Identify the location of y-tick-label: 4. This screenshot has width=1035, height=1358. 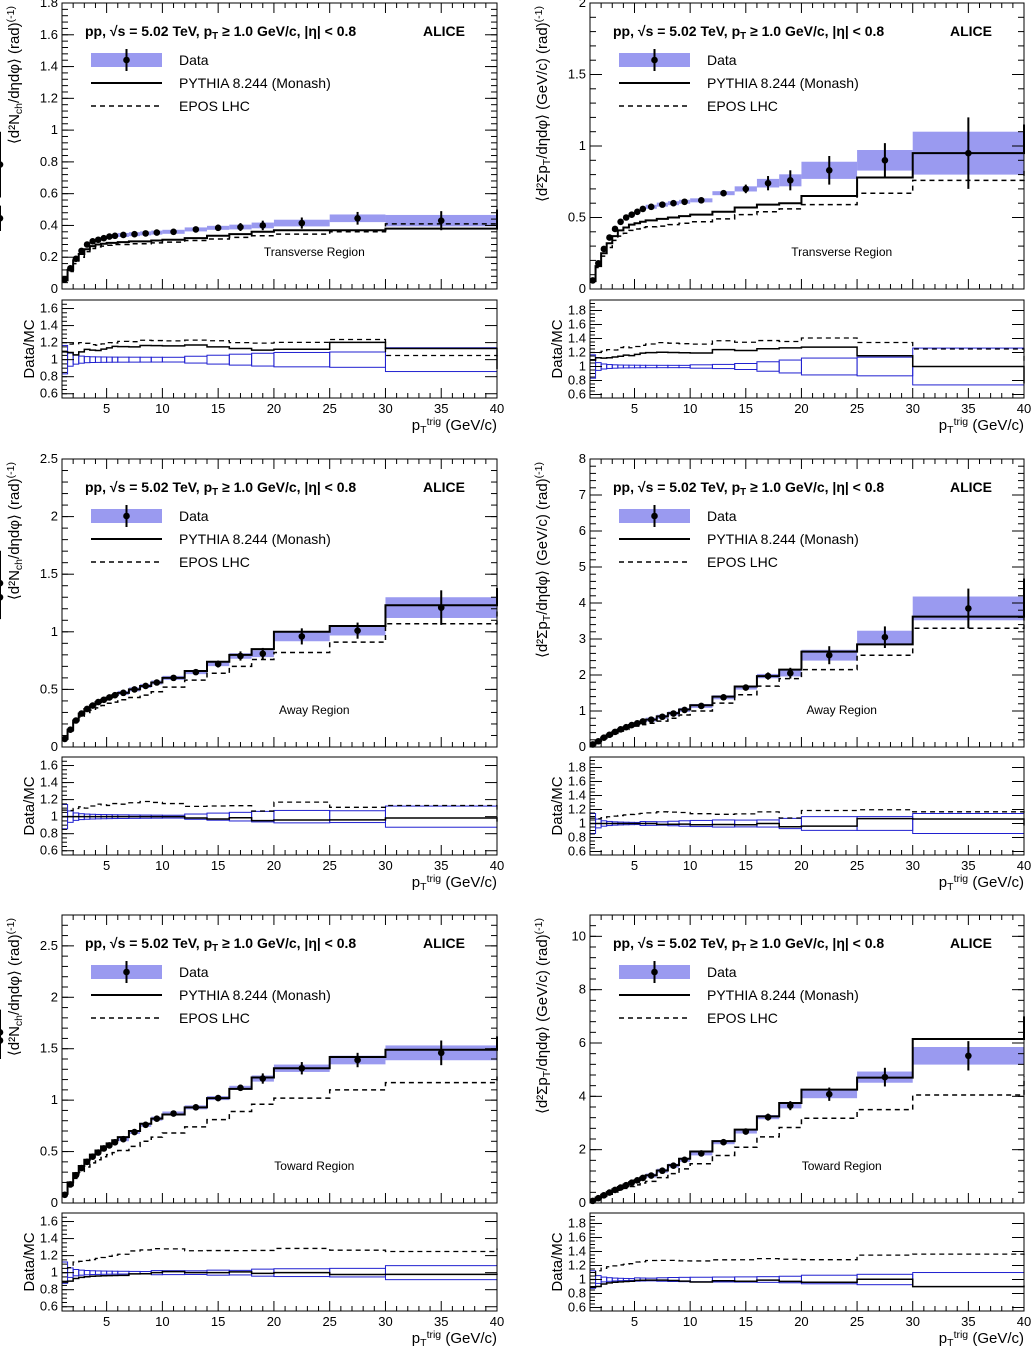
(582, 602).